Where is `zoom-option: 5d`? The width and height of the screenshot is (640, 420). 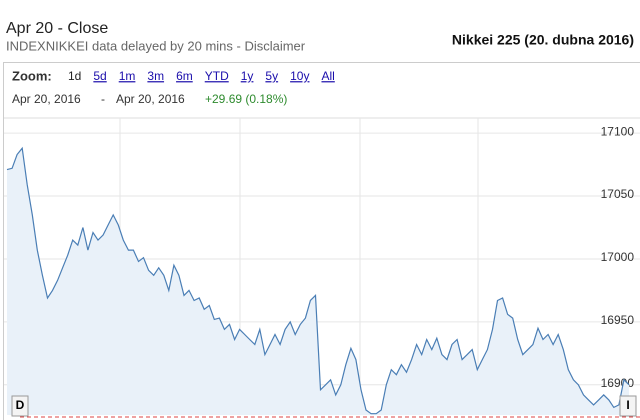 zoom-option: 5d is located at coordinates (99, 76).